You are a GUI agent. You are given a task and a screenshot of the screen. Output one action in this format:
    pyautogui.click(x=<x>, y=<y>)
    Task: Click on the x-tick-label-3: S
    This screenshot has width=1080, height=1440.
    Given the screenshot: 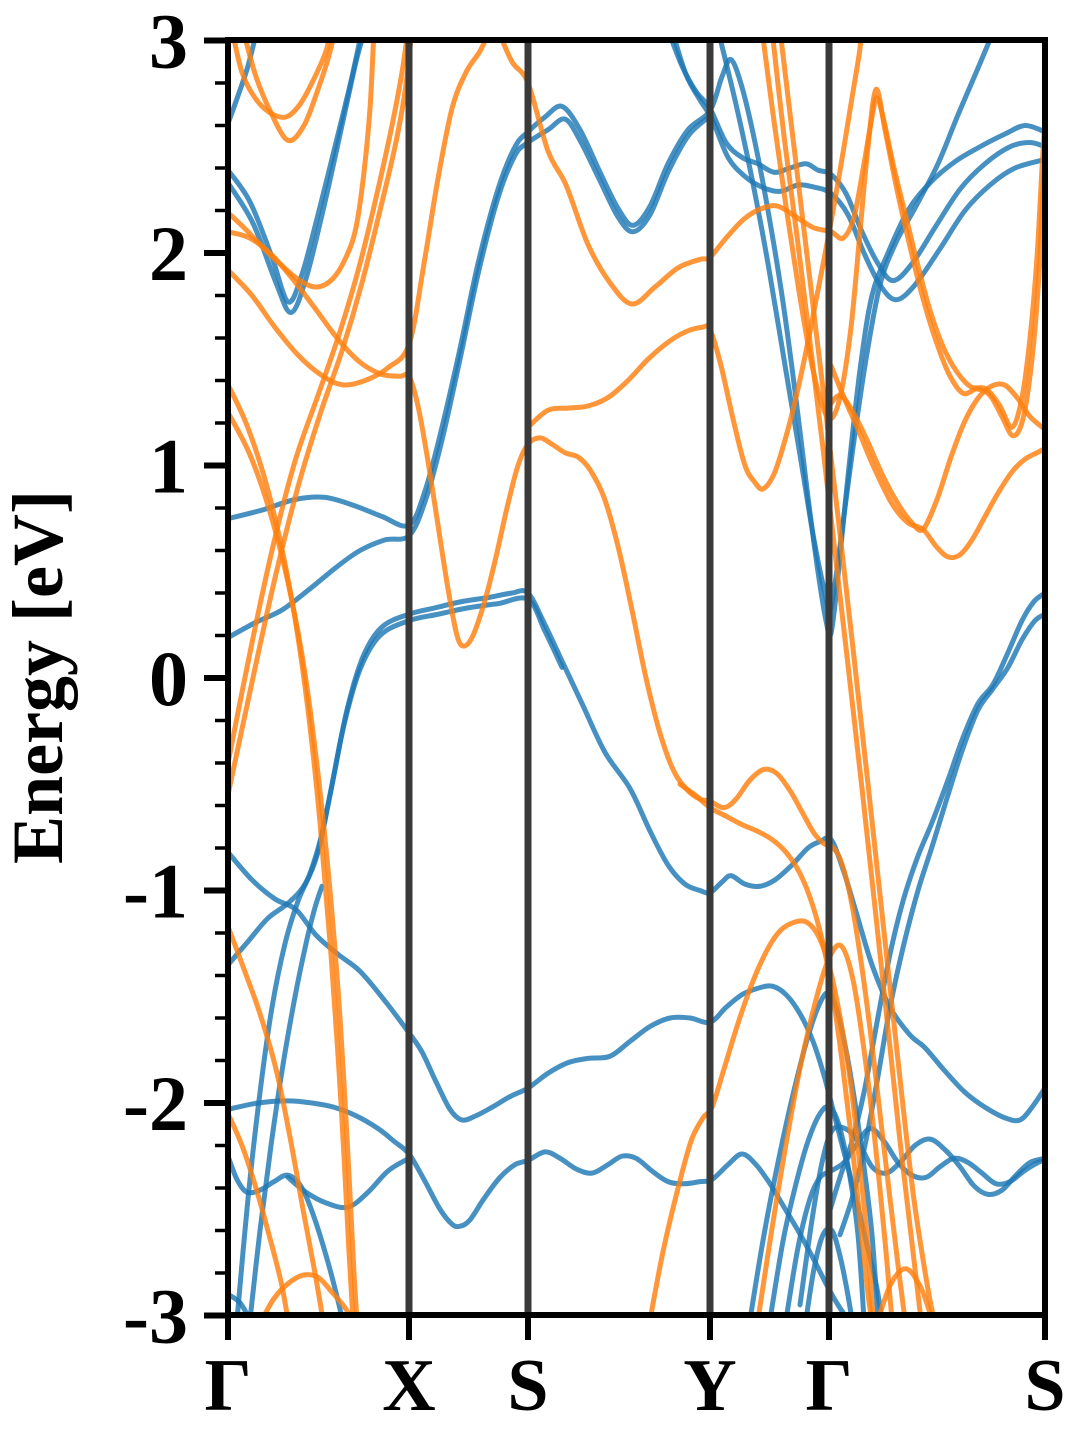 What is the action you would take?
    pyautogui.click(x=527, y=1386)
    